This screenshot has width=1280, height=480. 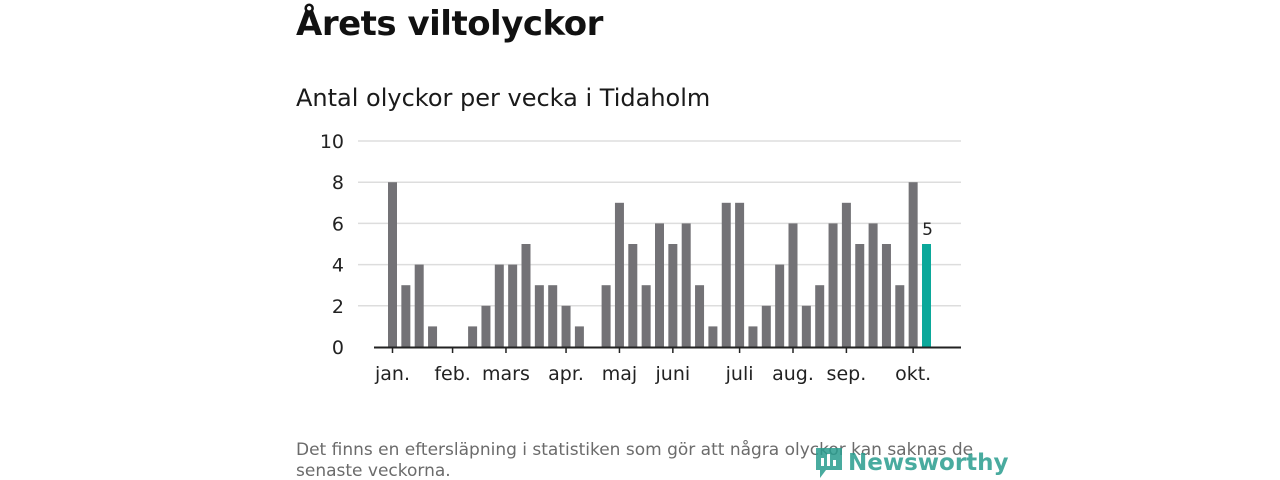 I want to click on y-tick-label: 8, so click(x=338, y=183).